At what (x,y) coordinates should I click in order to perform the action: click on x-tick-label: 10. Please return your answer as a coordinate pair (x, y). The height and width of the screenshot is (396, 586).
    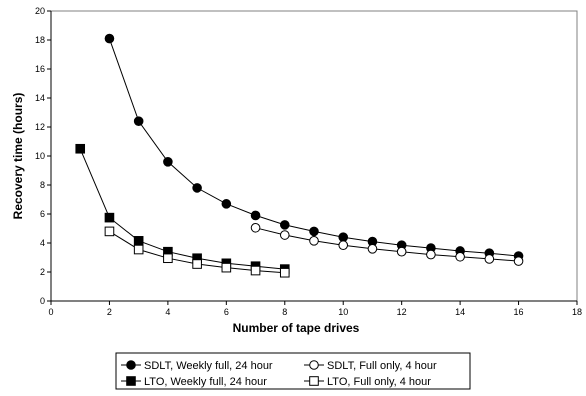
    Looking at the image, I should click on (343, 312).